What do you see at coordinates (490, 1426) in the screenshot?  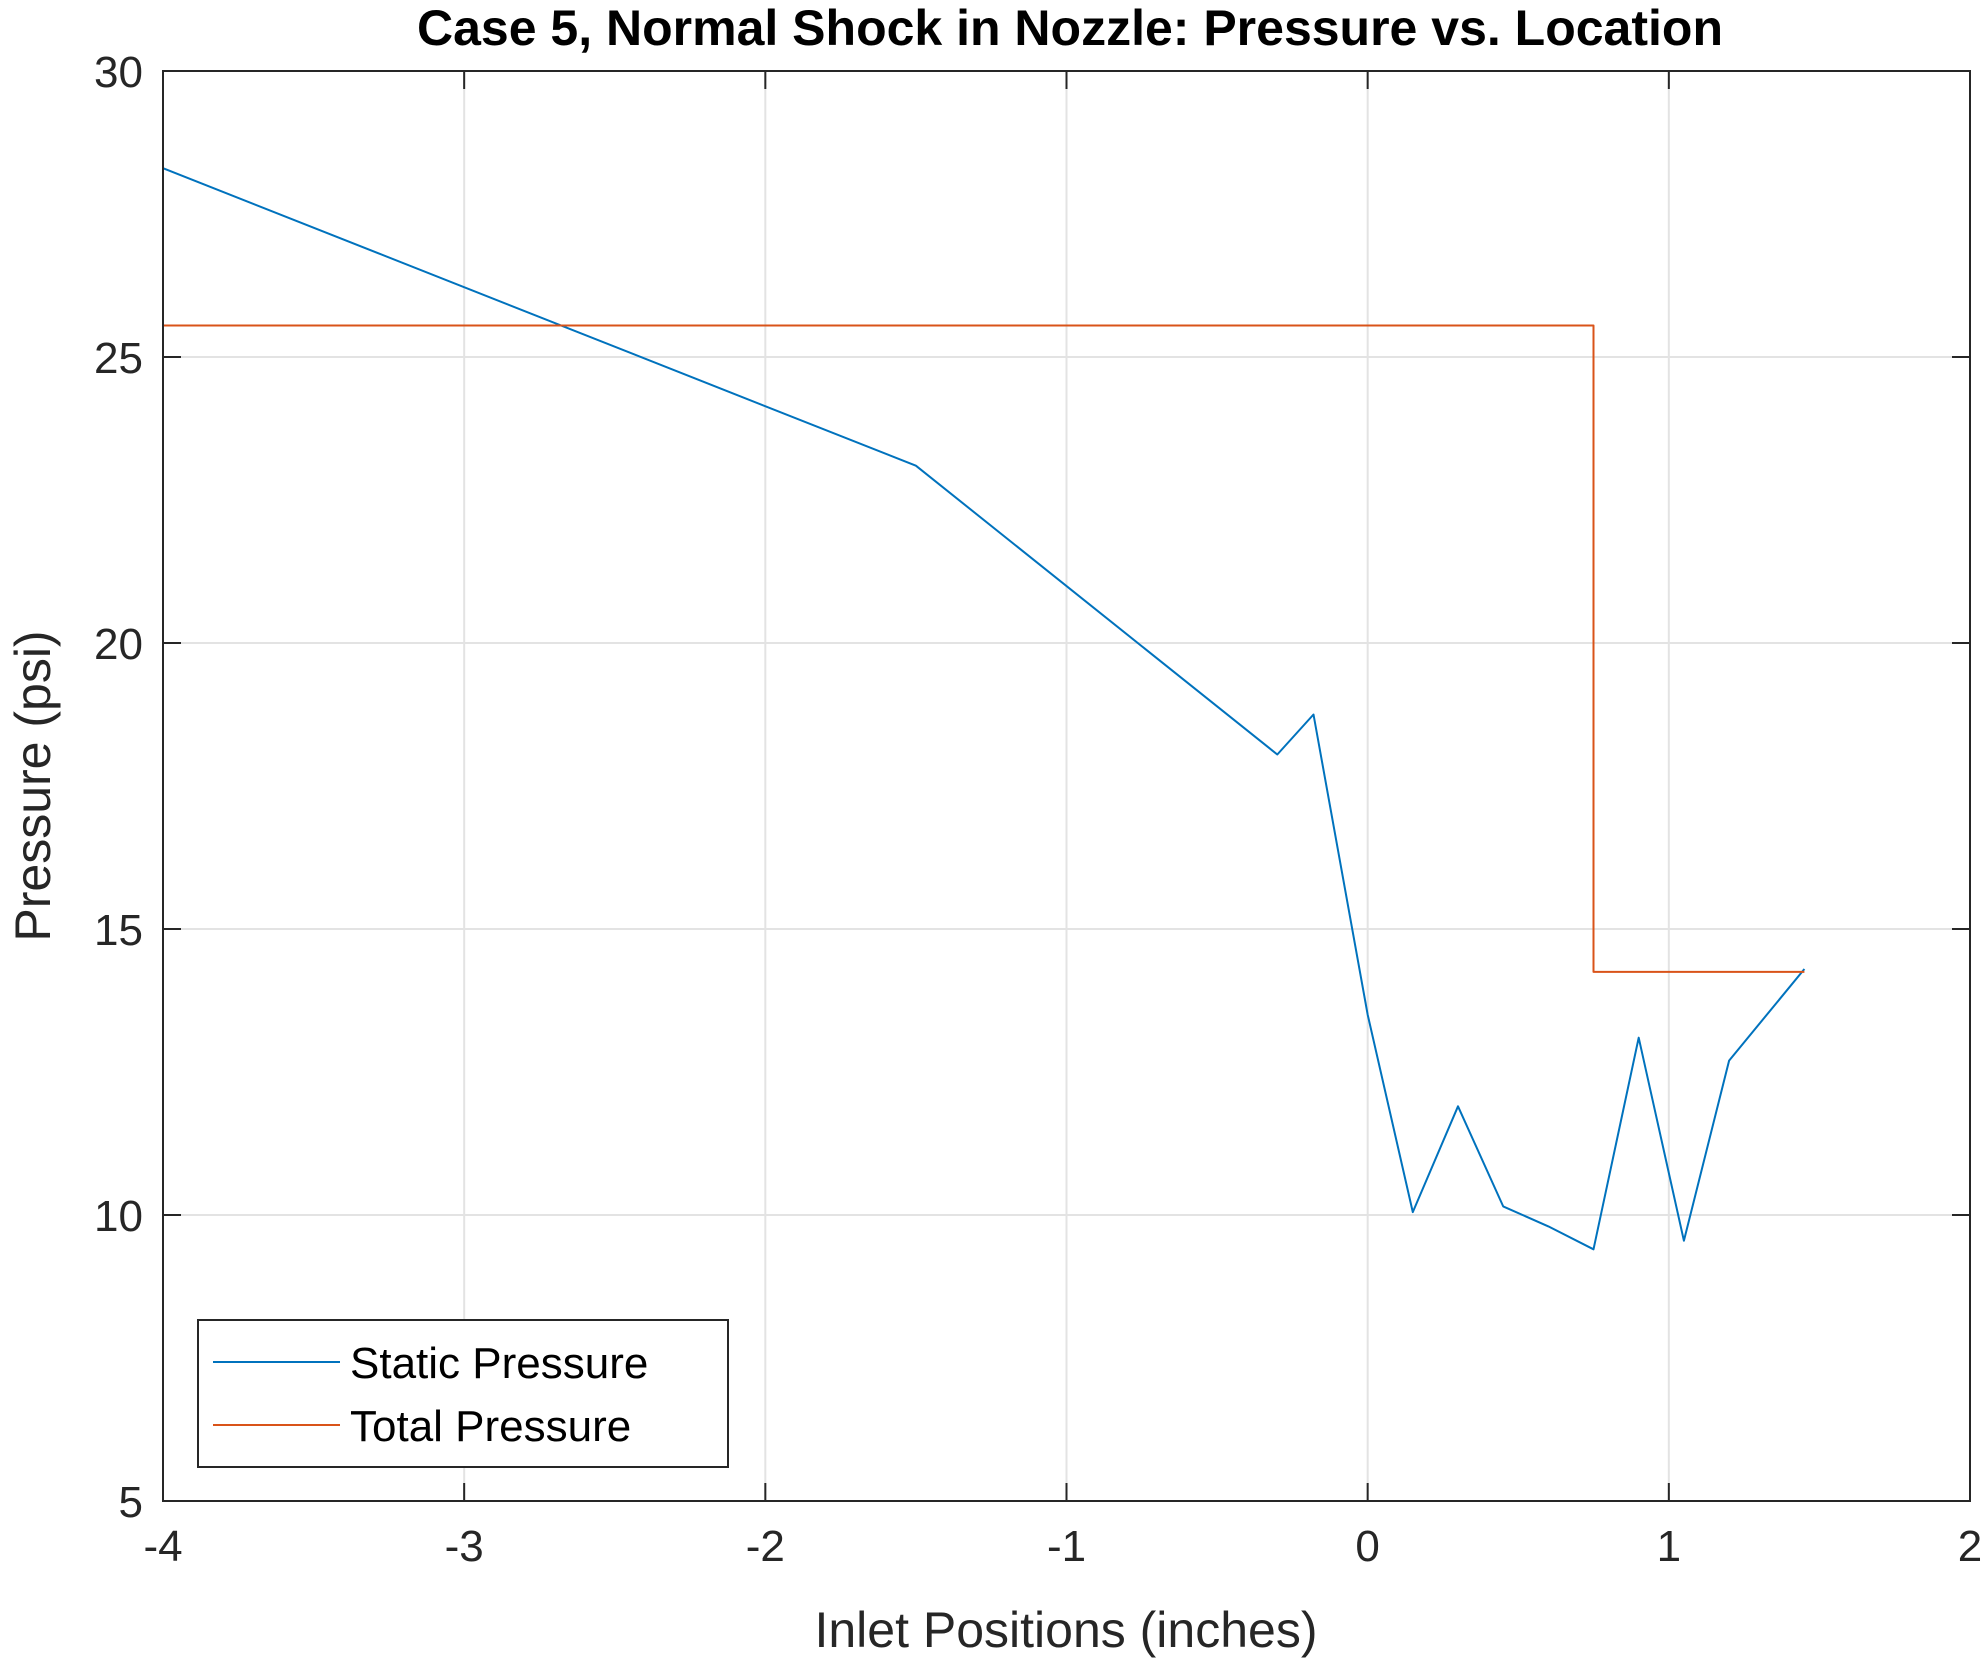 I see `legend-label-total-pressure: Total Pressure` at bounding box center [490, 1426].